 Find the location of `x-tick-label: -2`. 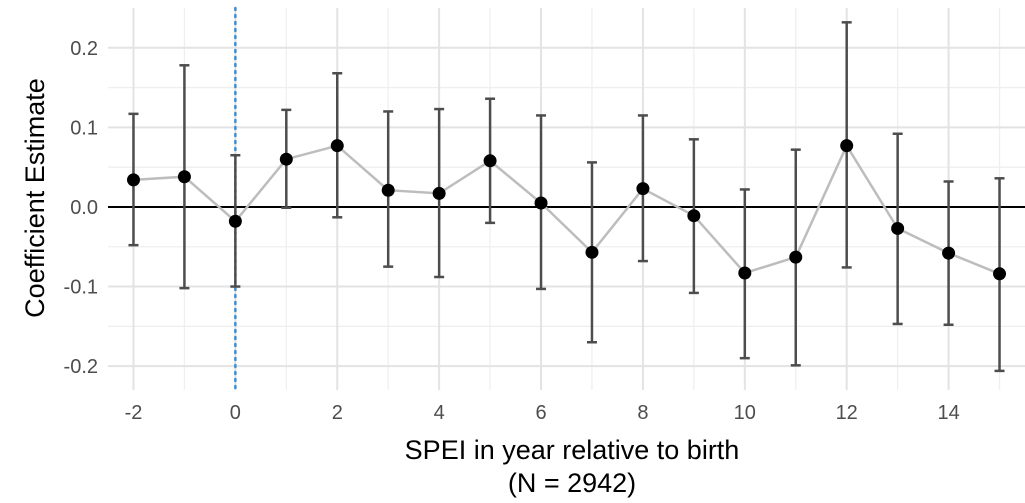

x-tick-label: -2 is located at coordinates (134, 413).